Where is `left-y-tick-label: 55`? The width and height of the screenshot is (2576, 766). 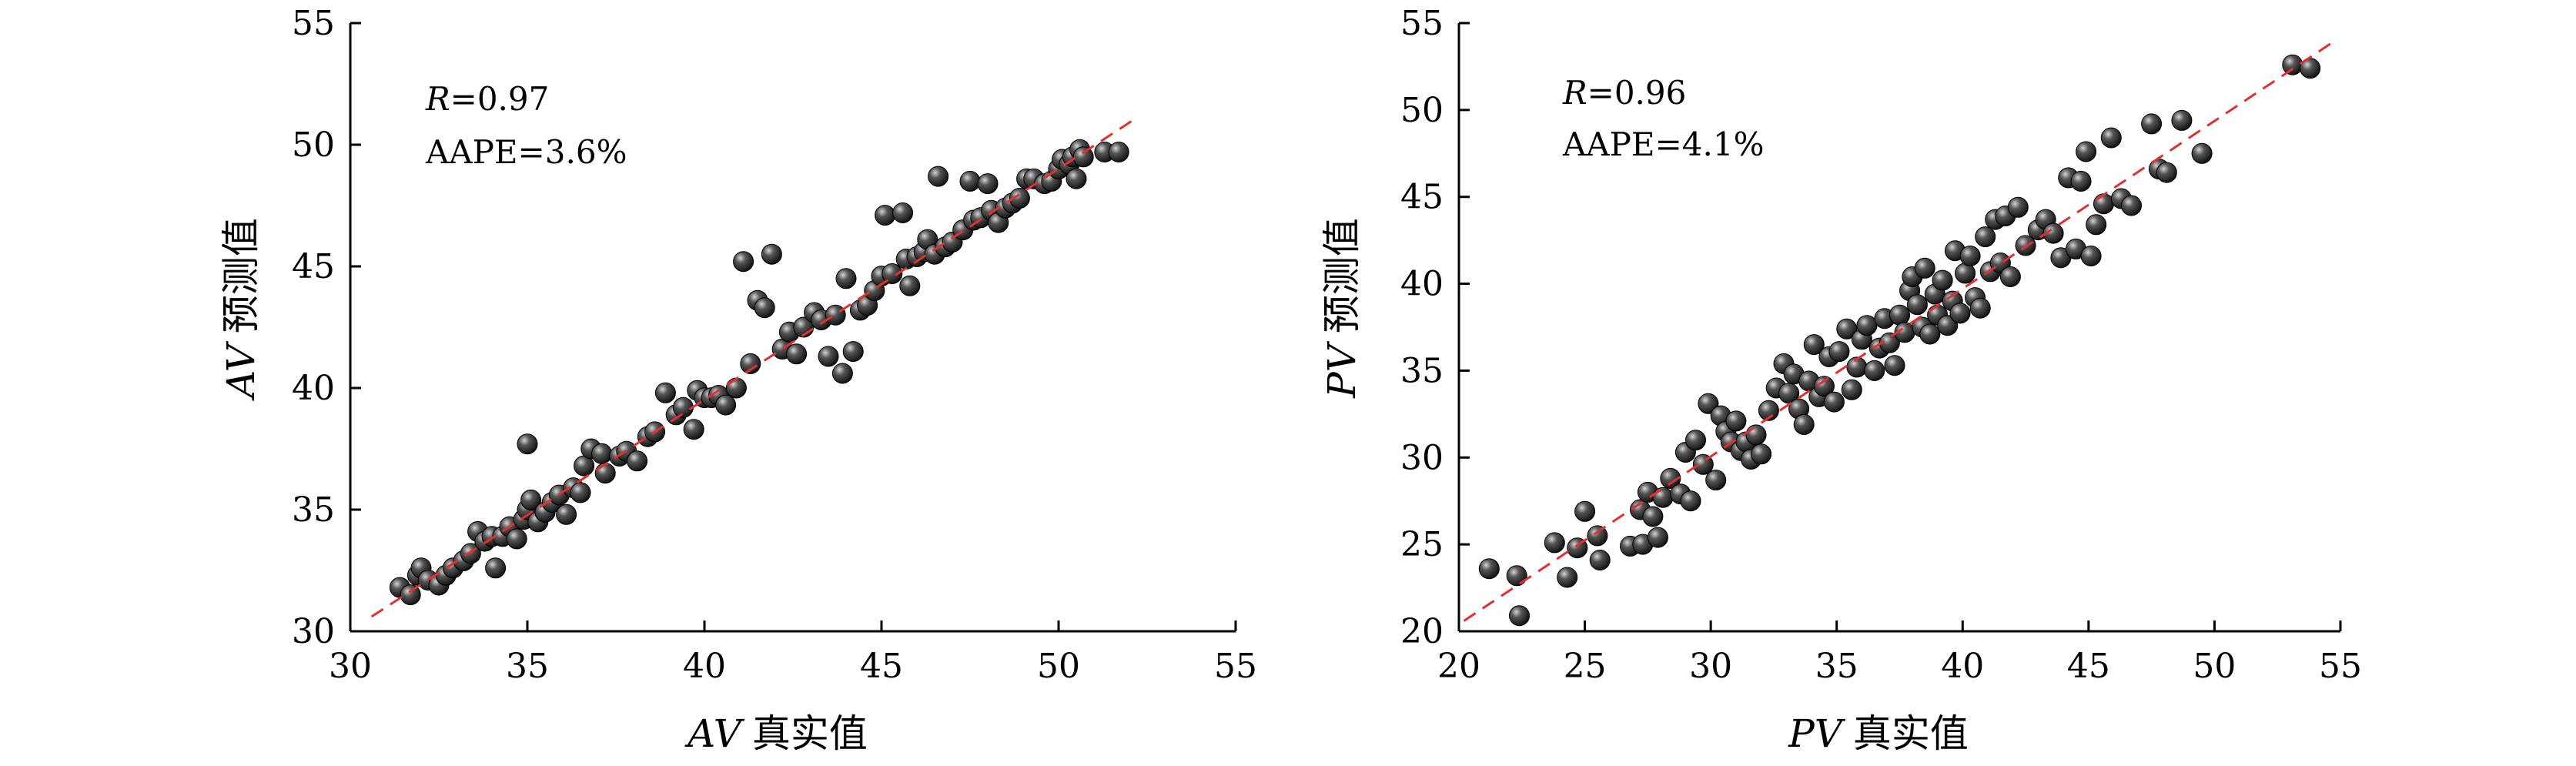 left-y-tick-label: 55 is located at coordinates (313, 23).